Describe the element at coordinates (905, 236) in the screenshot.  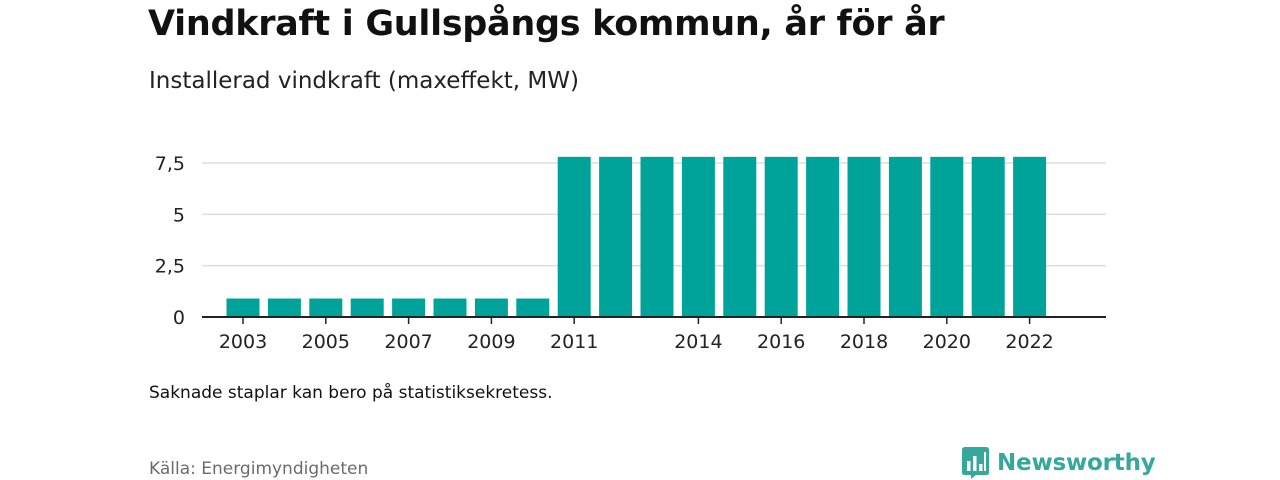
I see `bar-2019` at that location.